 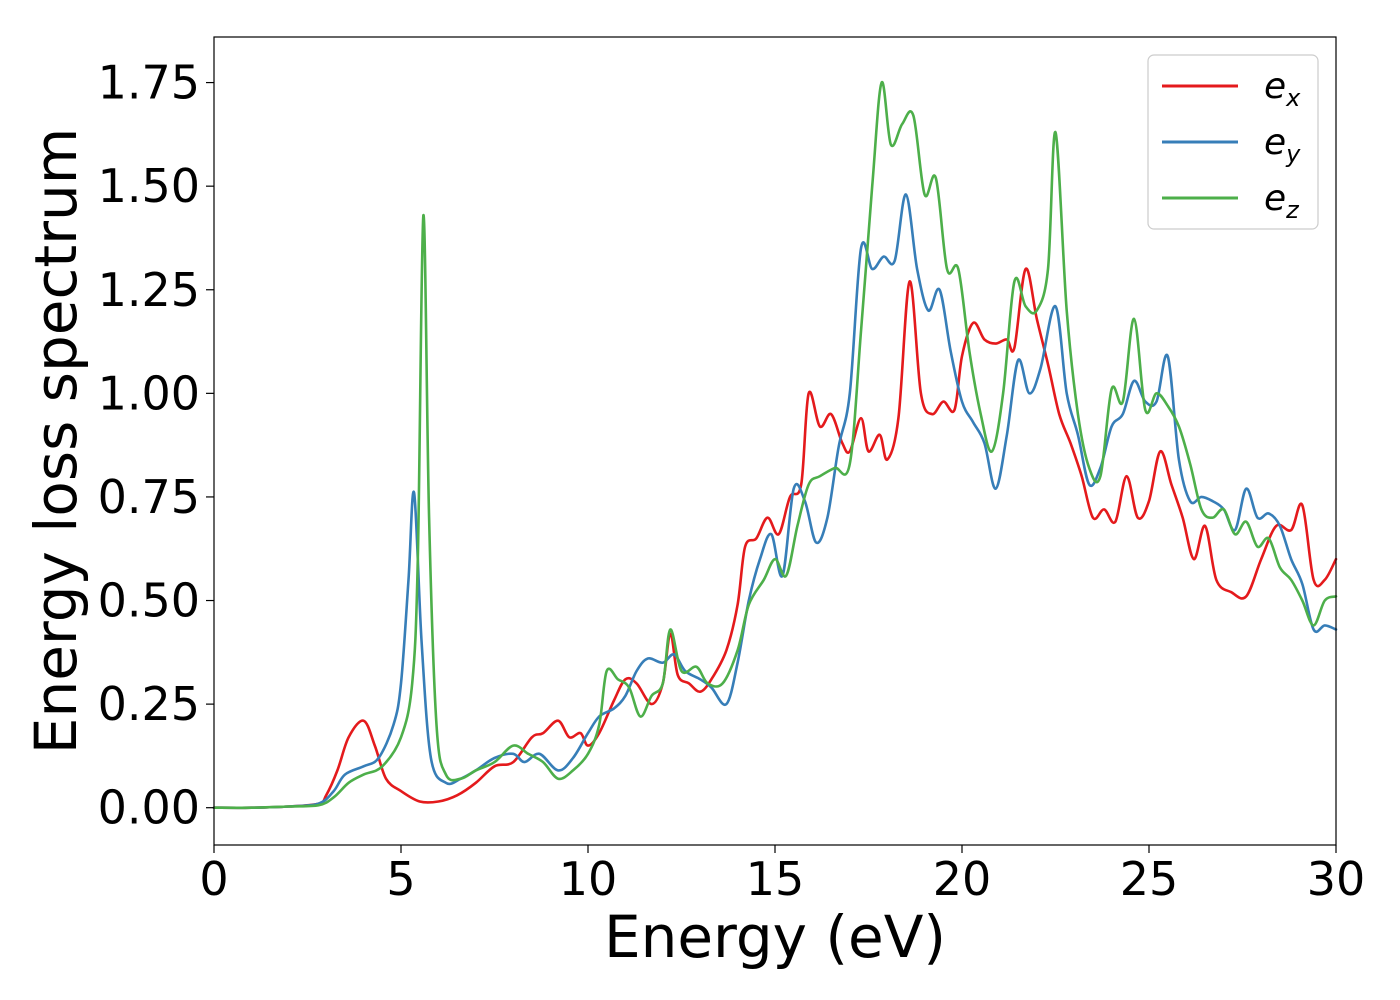 I want to click on x-tick-label: 10, so click(x=588, y=879).